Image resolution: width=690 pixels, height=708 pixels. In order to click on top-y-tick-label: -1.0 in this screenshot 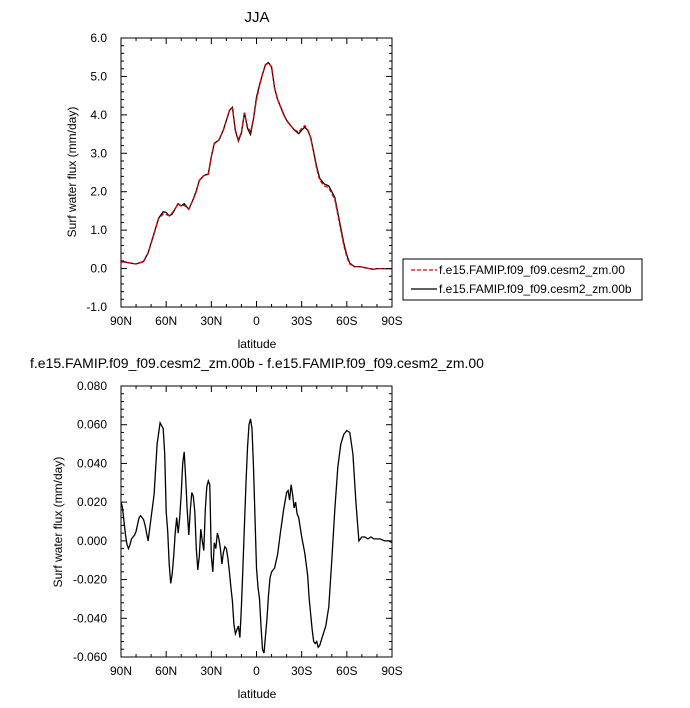, I will do `click(96, 307)`.